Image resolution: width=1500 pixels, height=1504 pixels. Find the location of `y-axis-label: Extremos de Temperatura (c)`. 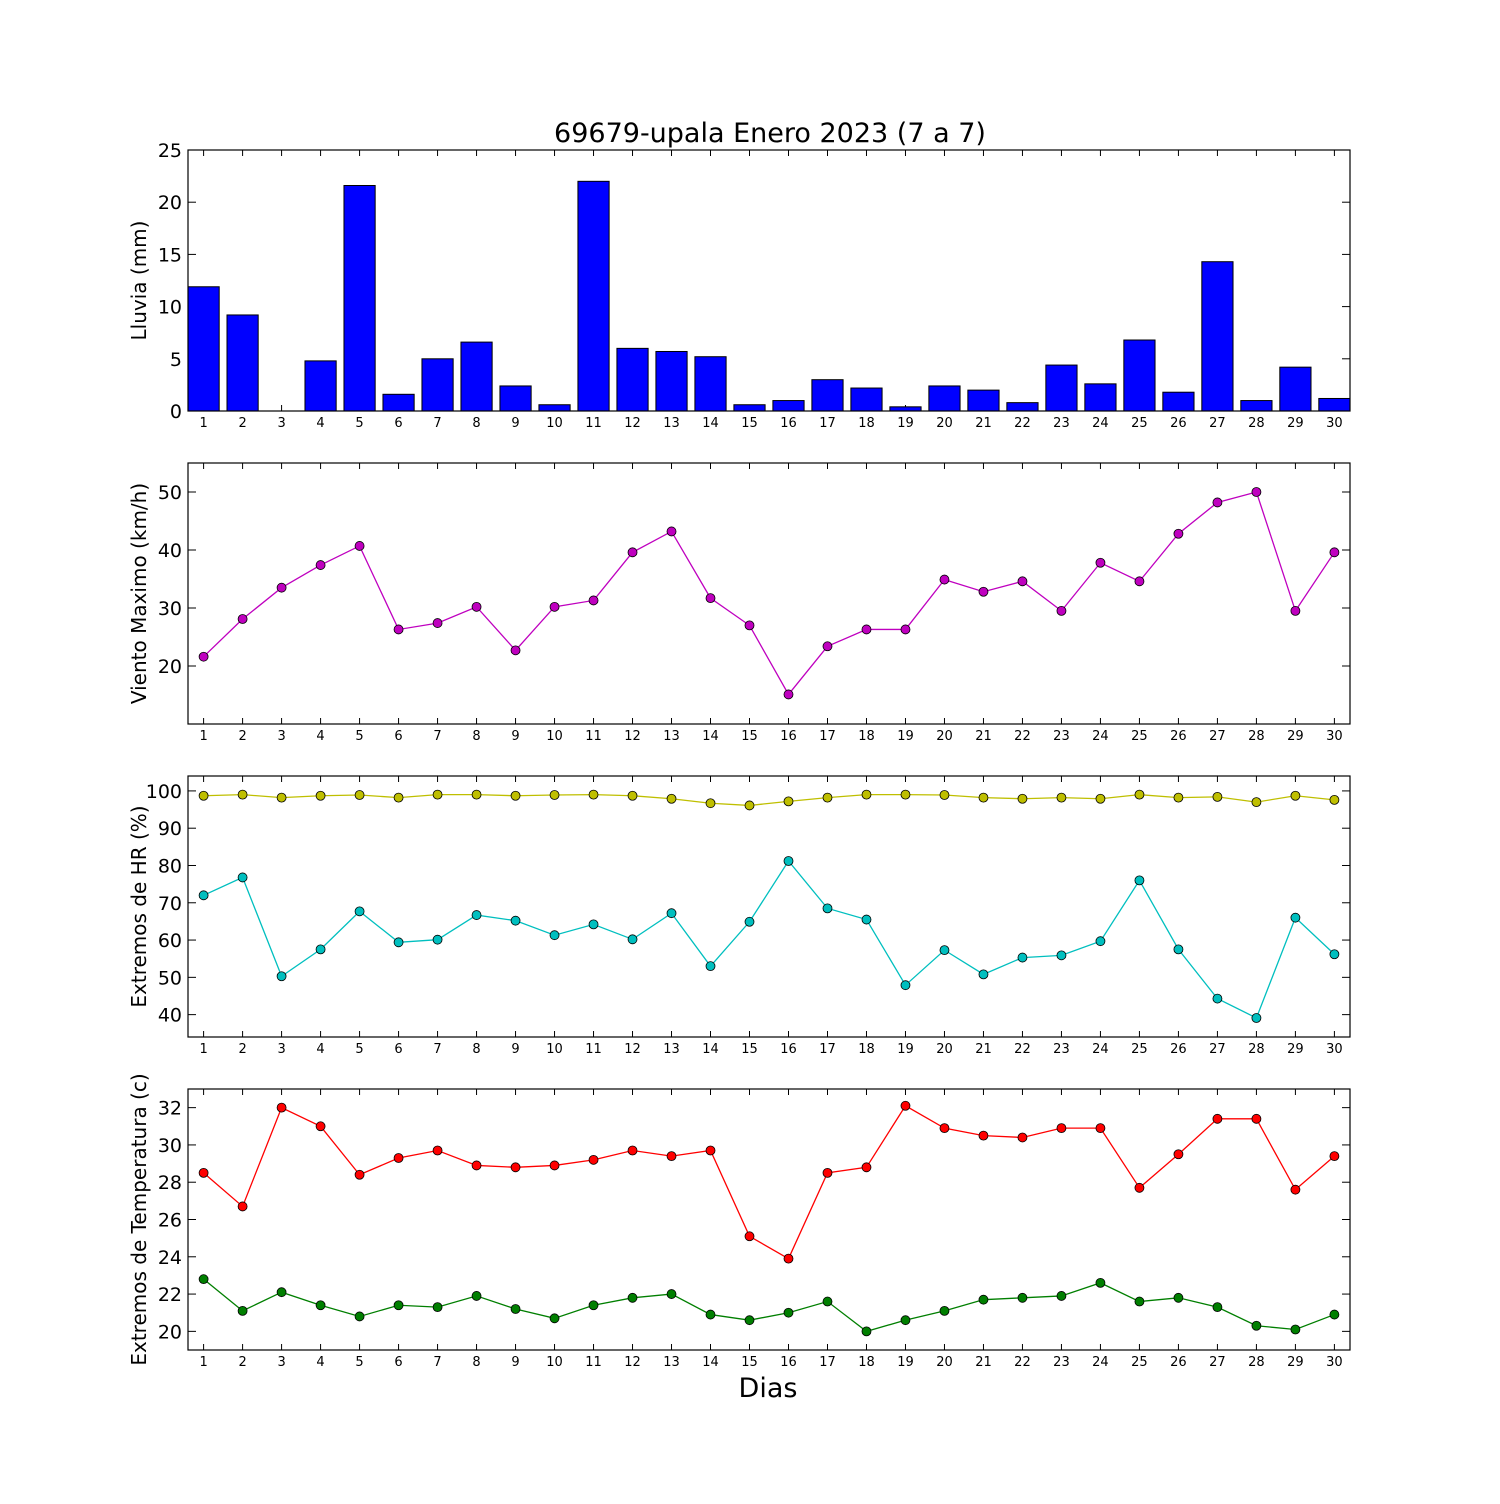

y-axis-label: Extremos de Temperatura (c) is located at coordinates (139, 1219).